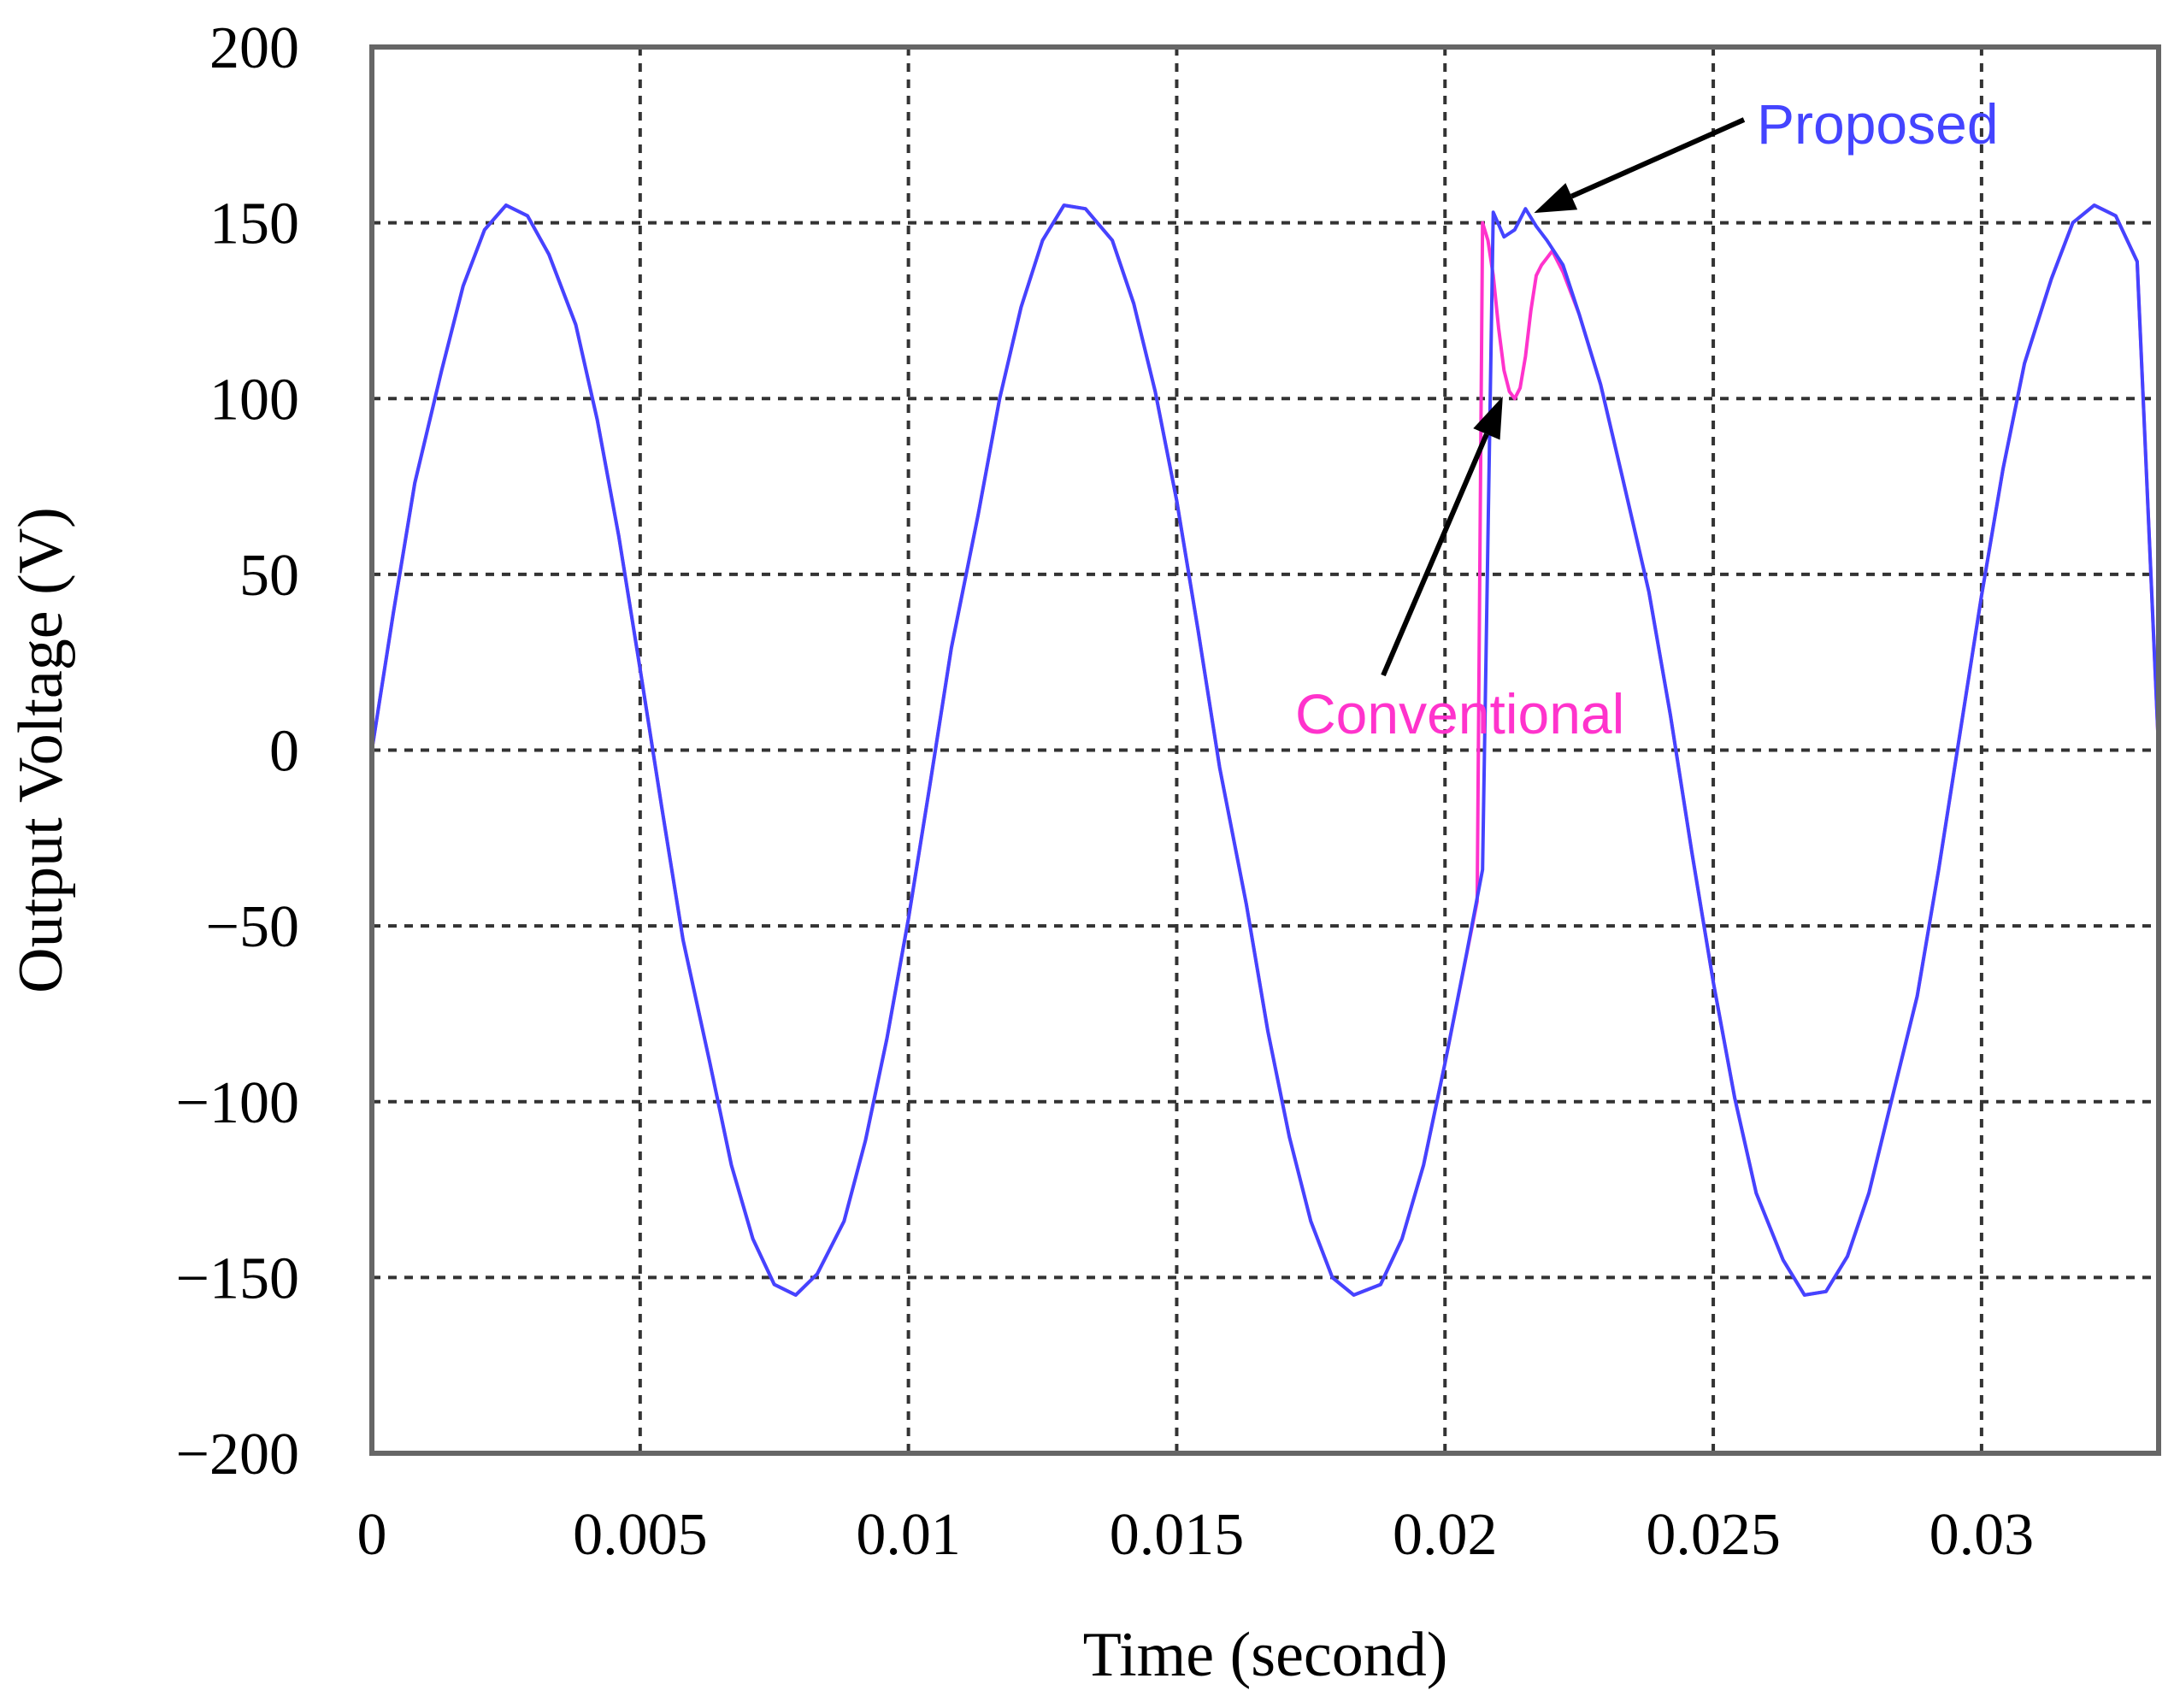 The image size is (2174, 1708). Describe the element at coordinates (237, 1279) in the screenshot. I see `y-tick-label: −150` at that location.